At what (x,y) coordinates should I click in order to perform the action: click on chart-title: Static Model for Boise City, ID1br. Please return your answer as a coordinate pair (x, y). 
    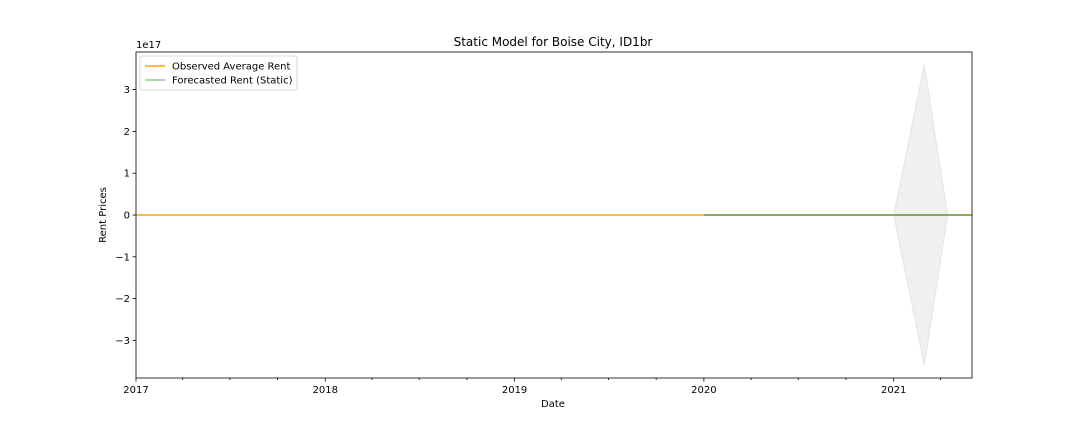
    Looking at the image, I should click on (553, 42).